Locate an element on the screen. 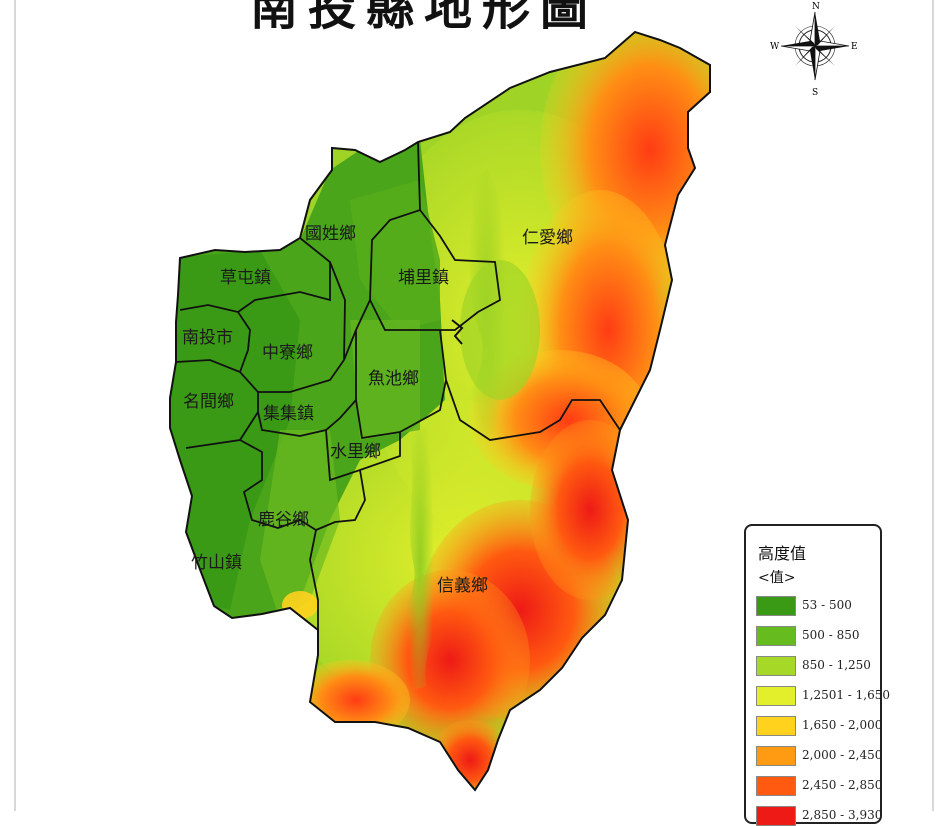  legend-item: 2,450 - 2,850 is located at coordinates (819, 785).